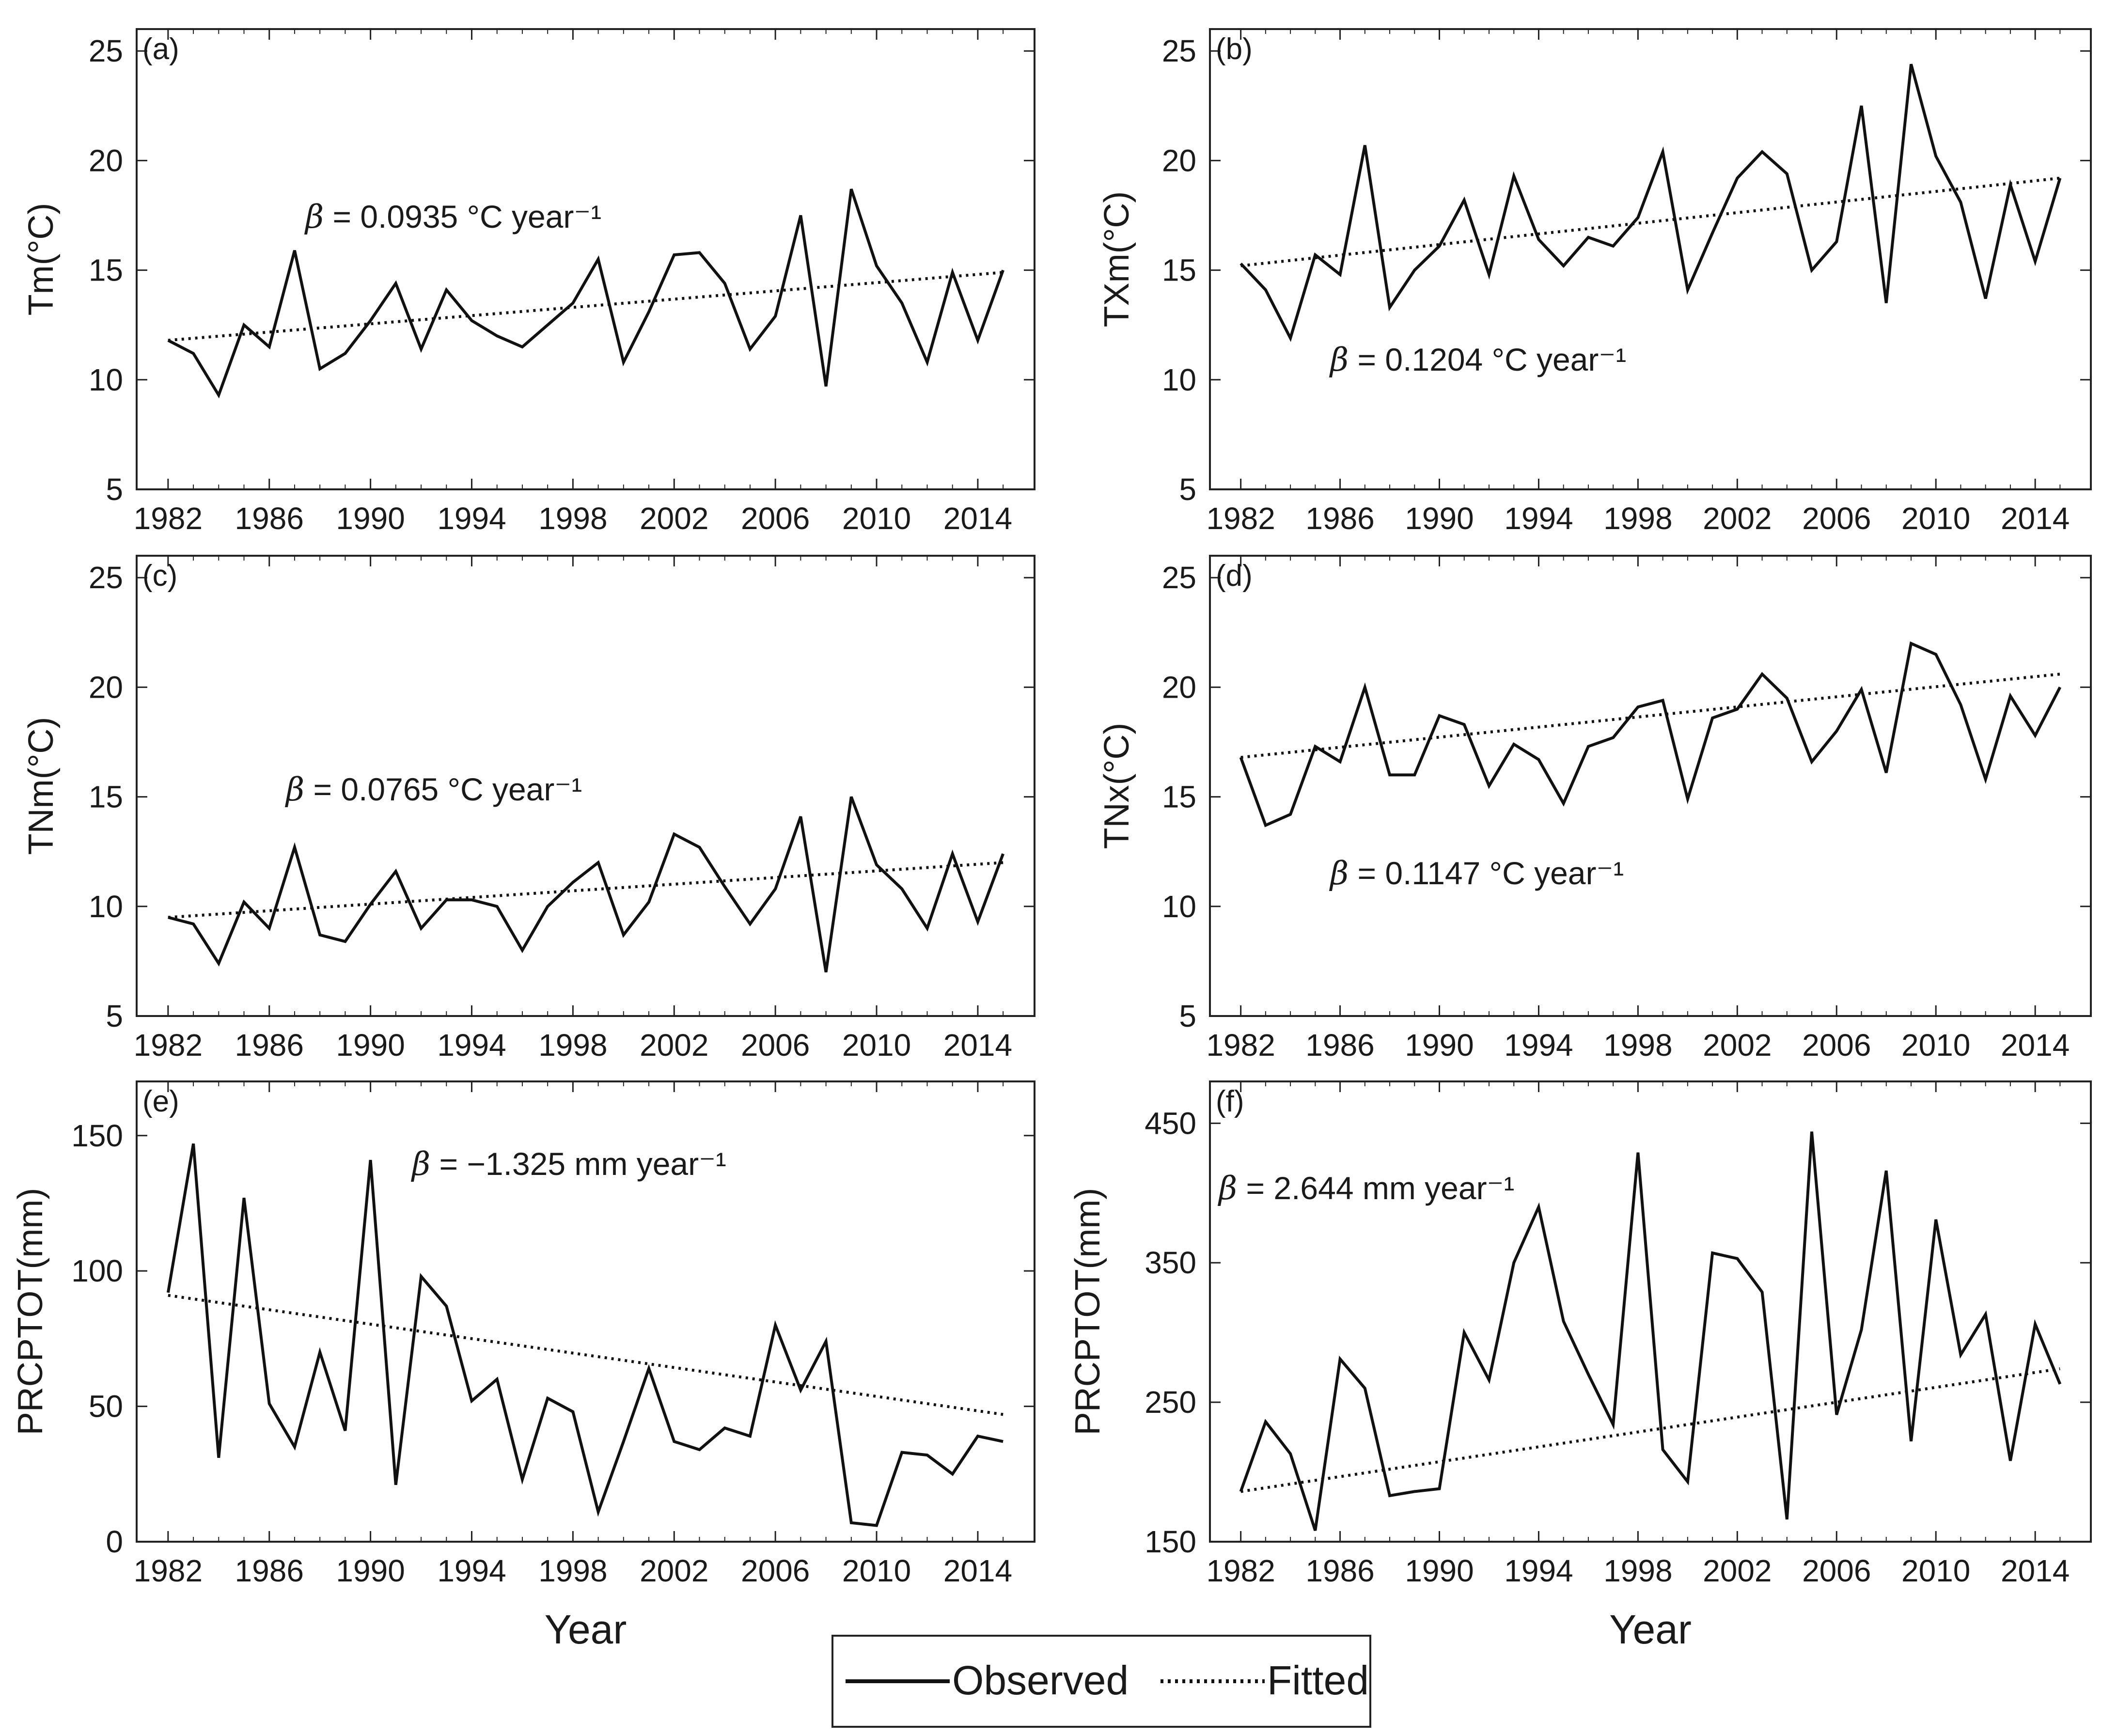 Image resolution: width=2102 pixels, height=1736 pixels. Describe the element at coordinates (1365, 1188) in the screenshot. I see `slope-annotation: β = 2.644 mm year⁻¹` at that location.